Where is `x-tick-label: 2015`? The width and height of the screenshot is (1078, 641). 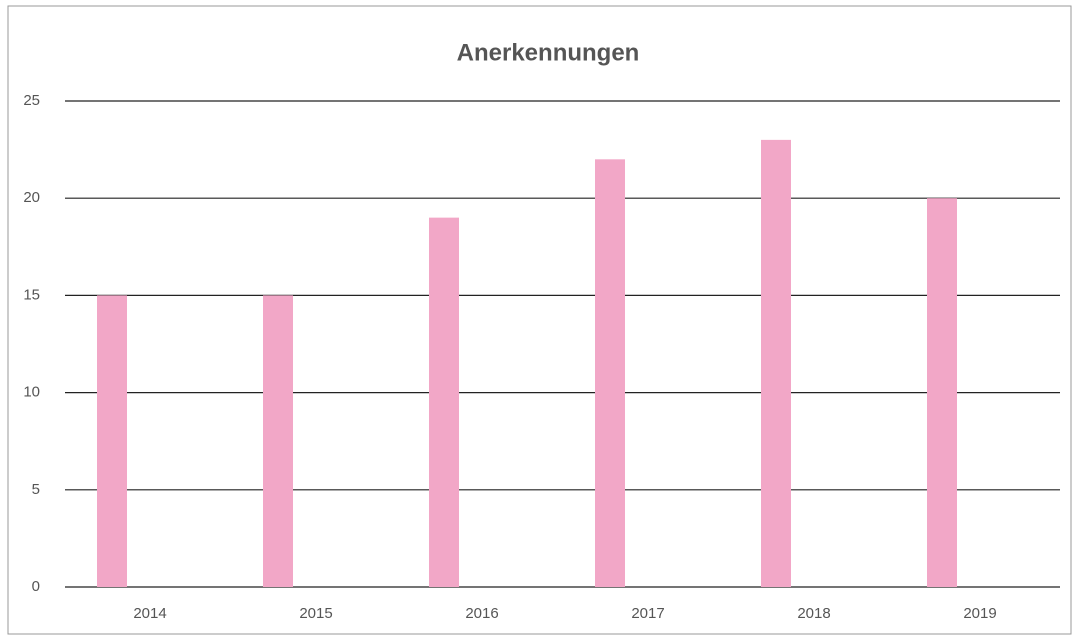
x-tick-label: 2015 is located at coordinates (315, 613).